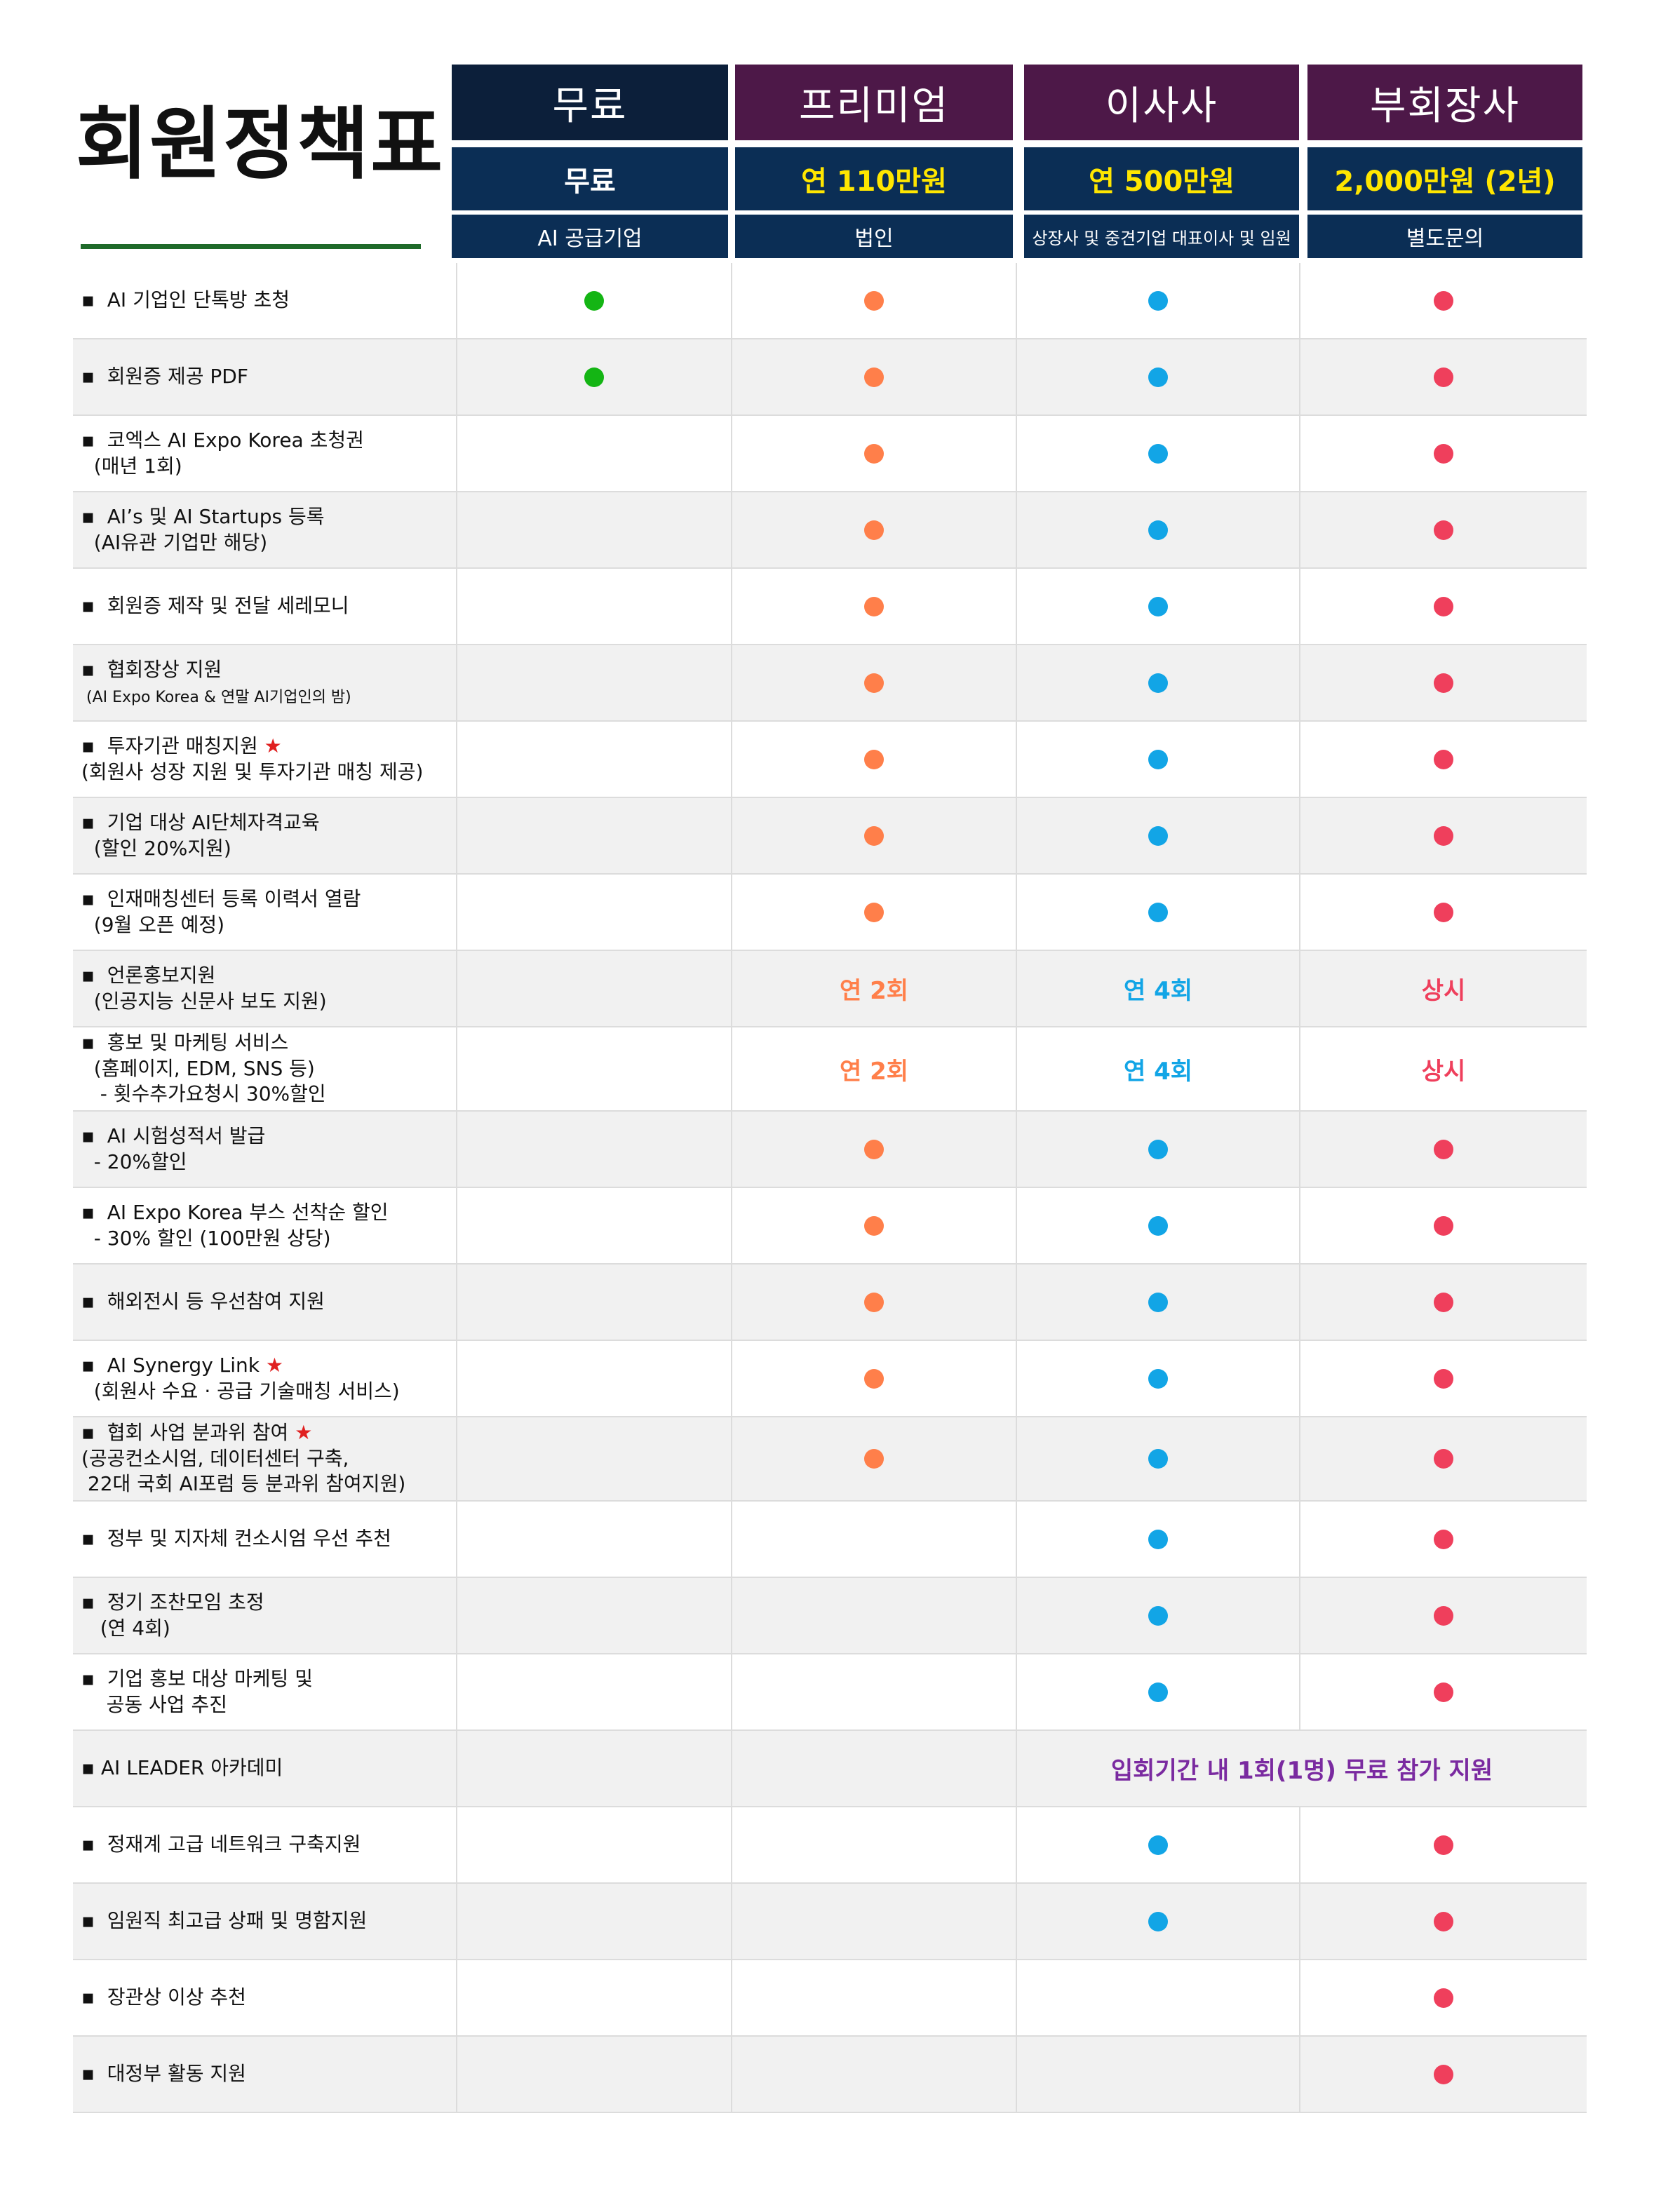  Describe the element at coordinates (264, 453) in the screenshot. I see `row-label: ▪ 코엑스 AI Expo Korea 초청권 (매년 1회)` at that location.